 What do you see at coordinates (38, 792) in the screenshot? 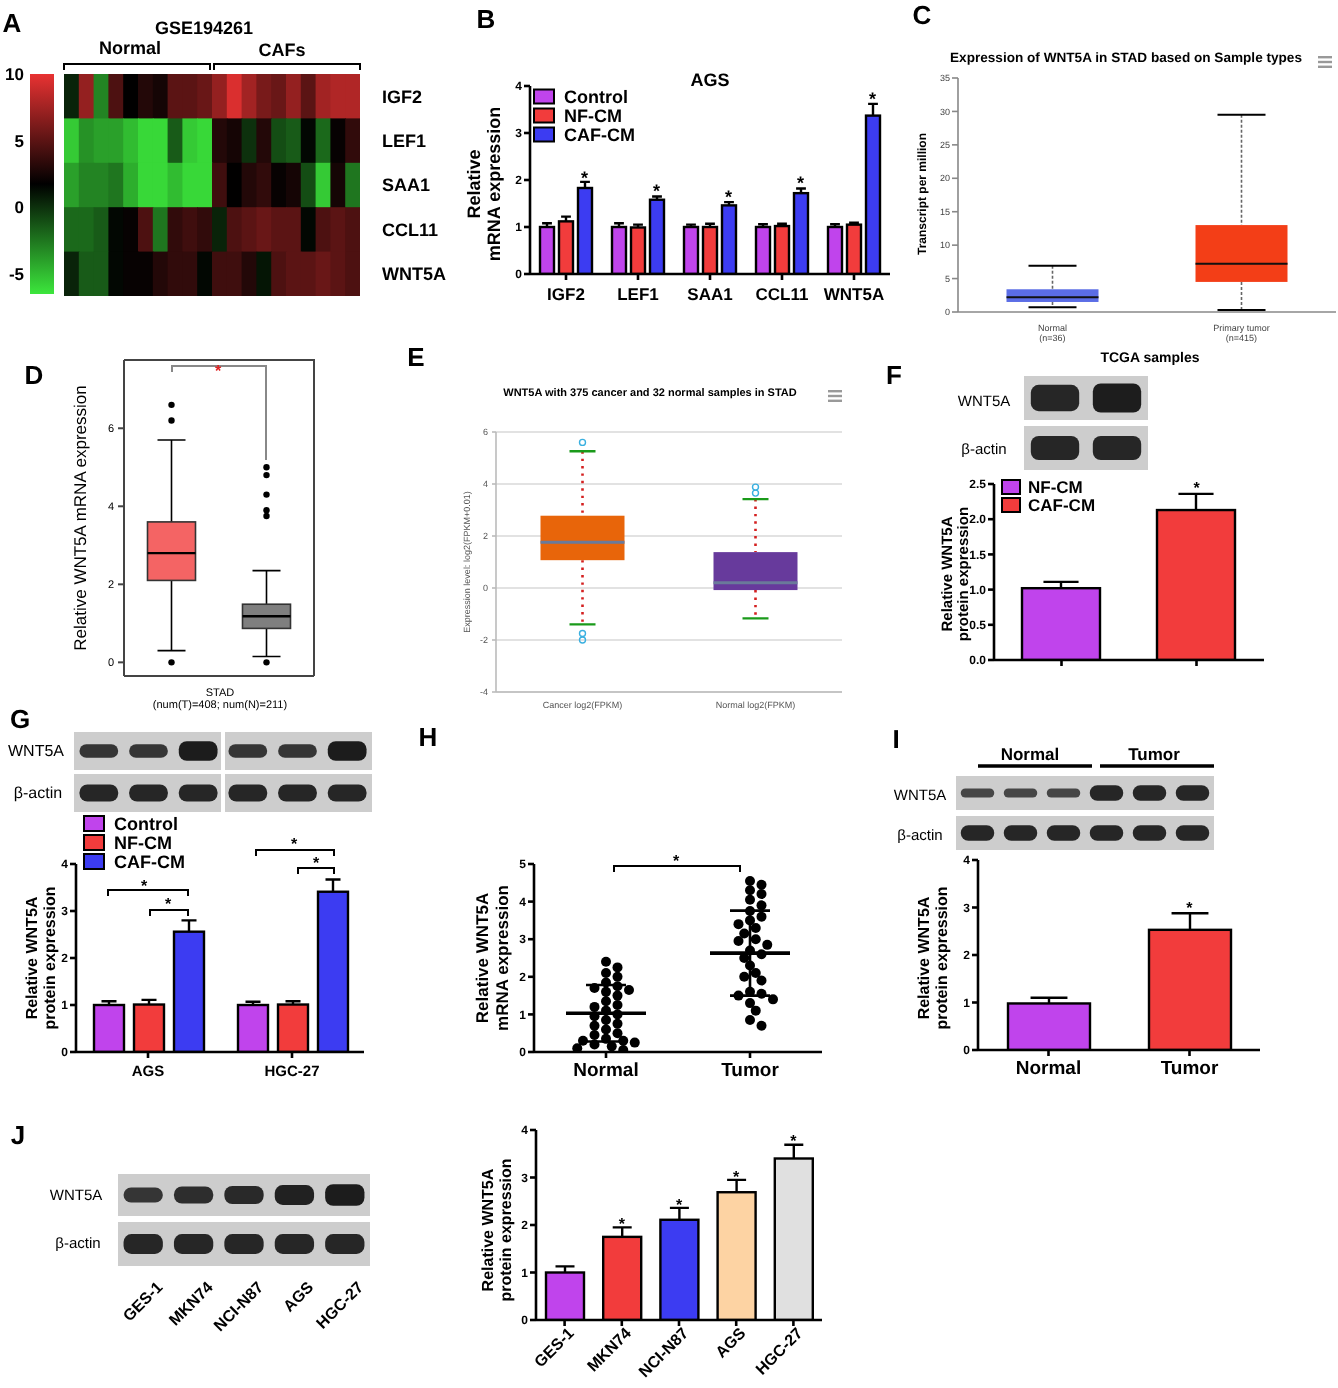
I see `text: β-actin` at bounding box center [38, 792].